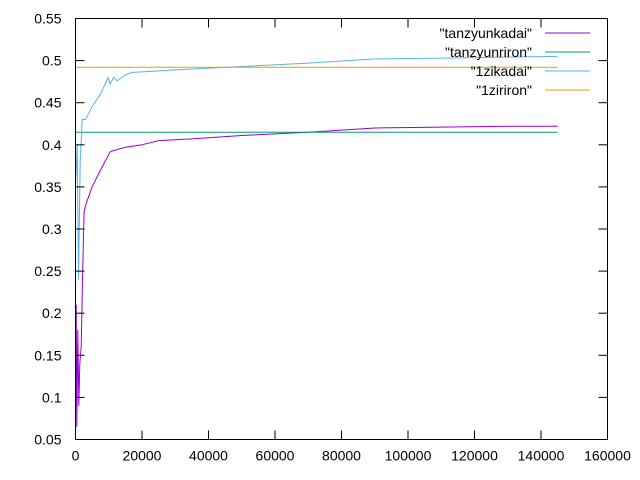  What do you see at coordinates (341, 456) in the screenshot?
I see `x-tick-label: 80000` at bounding box center [341, 456].